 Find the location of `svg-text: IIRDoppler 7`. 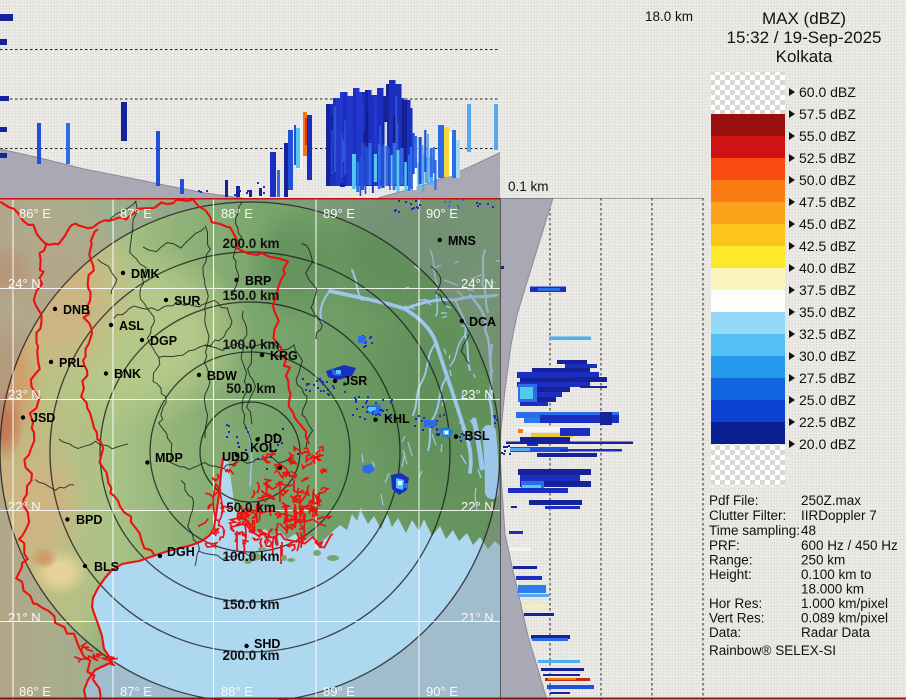

svg-text: IIRDoppler 7 is located at coordinates (839, 515).